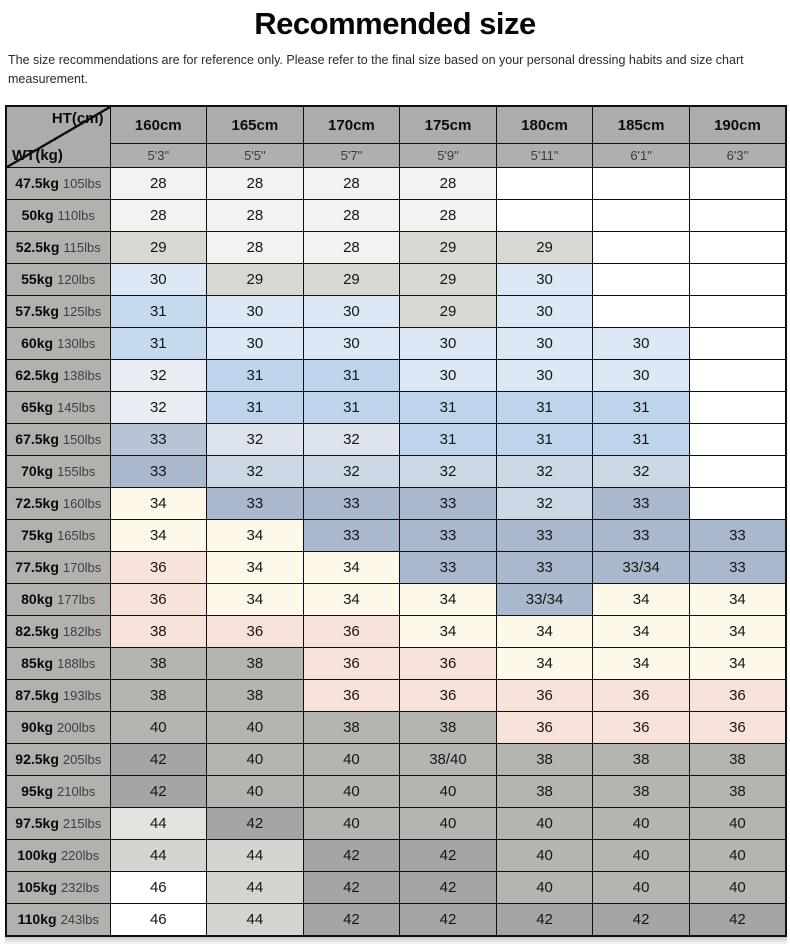  Describe the element at coordinates (82, 631) in the screenshot. I see `weight-lbs: 182lbs` at that location.